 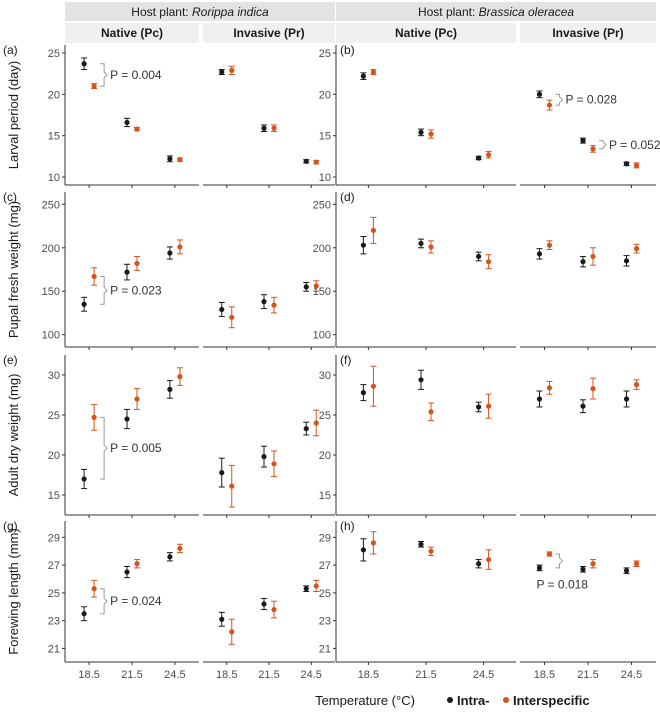 What do you see at coordinates (230, 12) in the screenshot?
I see `host-plant-name: Rorippa indica` at bounding box center [230, 12].